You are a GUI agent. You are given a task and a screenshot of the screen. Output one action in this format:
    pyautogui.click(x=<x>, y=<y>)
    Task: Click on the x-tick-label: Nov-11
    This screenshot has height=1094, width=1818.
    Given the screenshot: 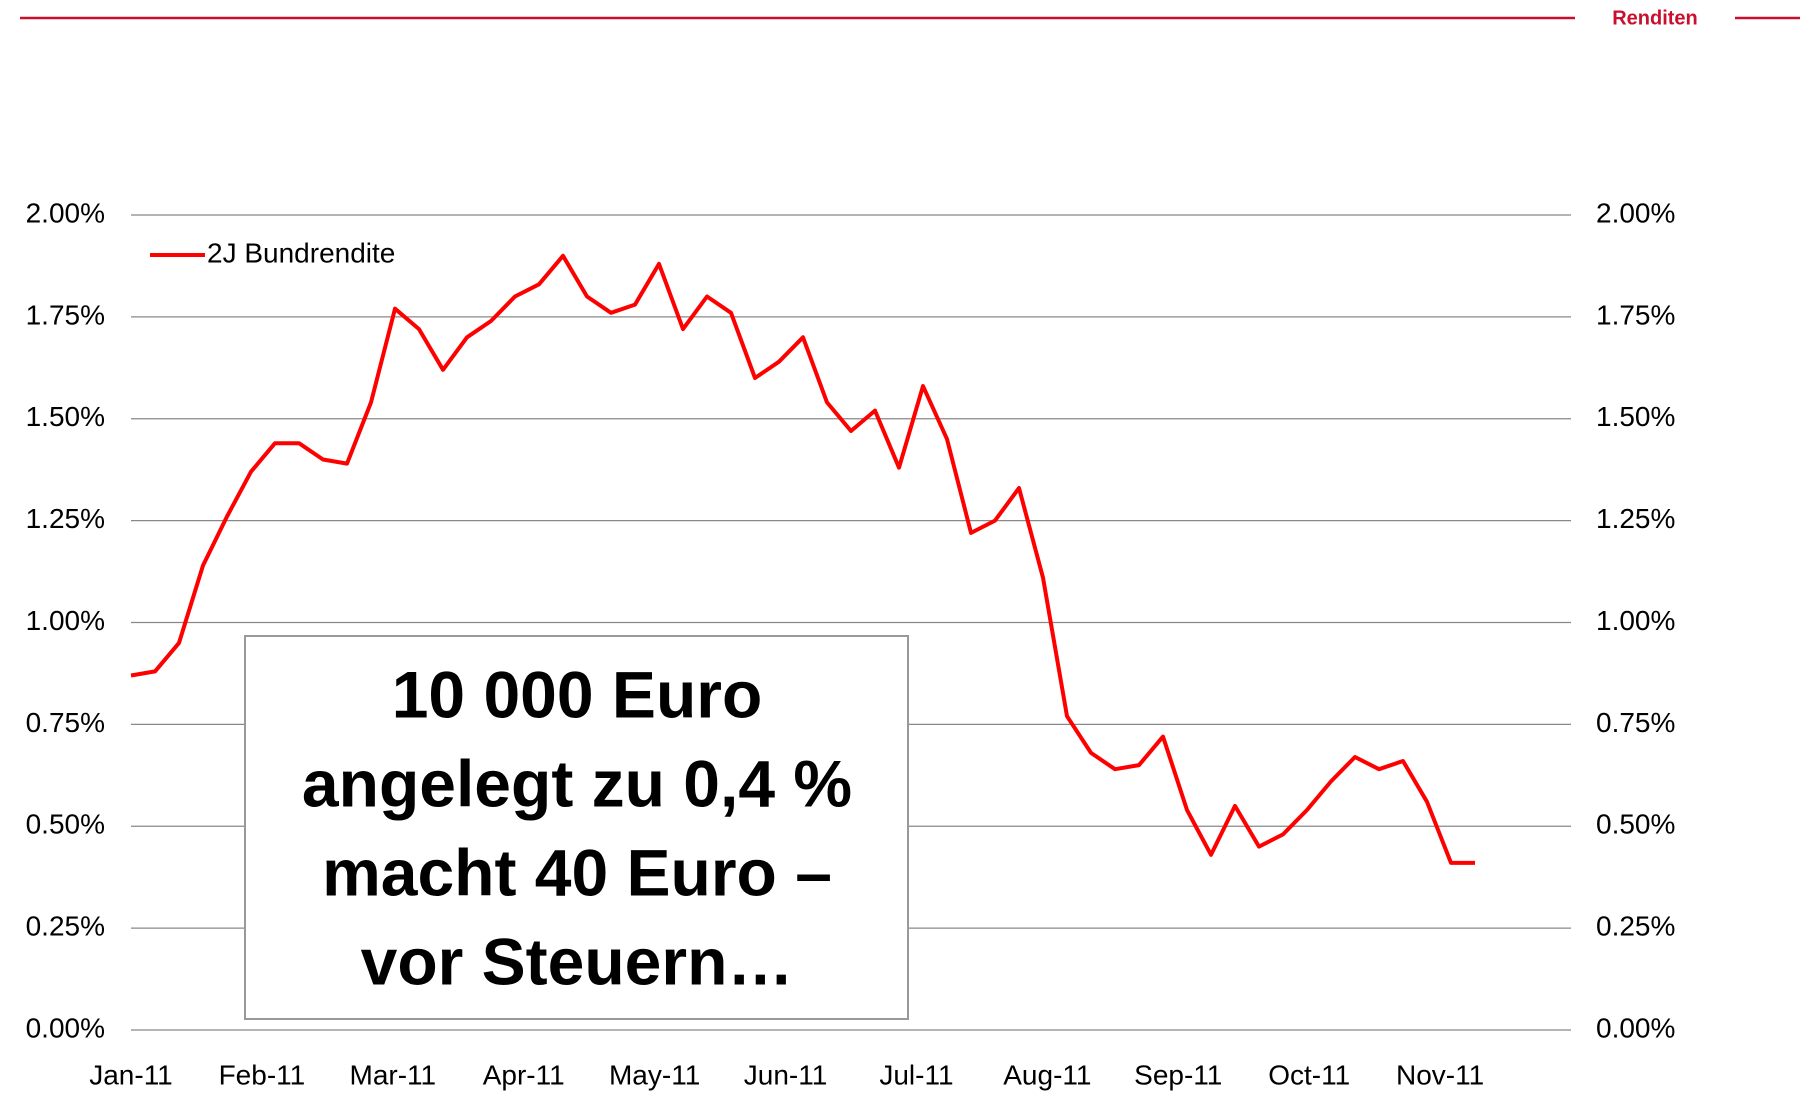 What is the action you would take?
    pyautogui.click(x=1440, y=1074)
    